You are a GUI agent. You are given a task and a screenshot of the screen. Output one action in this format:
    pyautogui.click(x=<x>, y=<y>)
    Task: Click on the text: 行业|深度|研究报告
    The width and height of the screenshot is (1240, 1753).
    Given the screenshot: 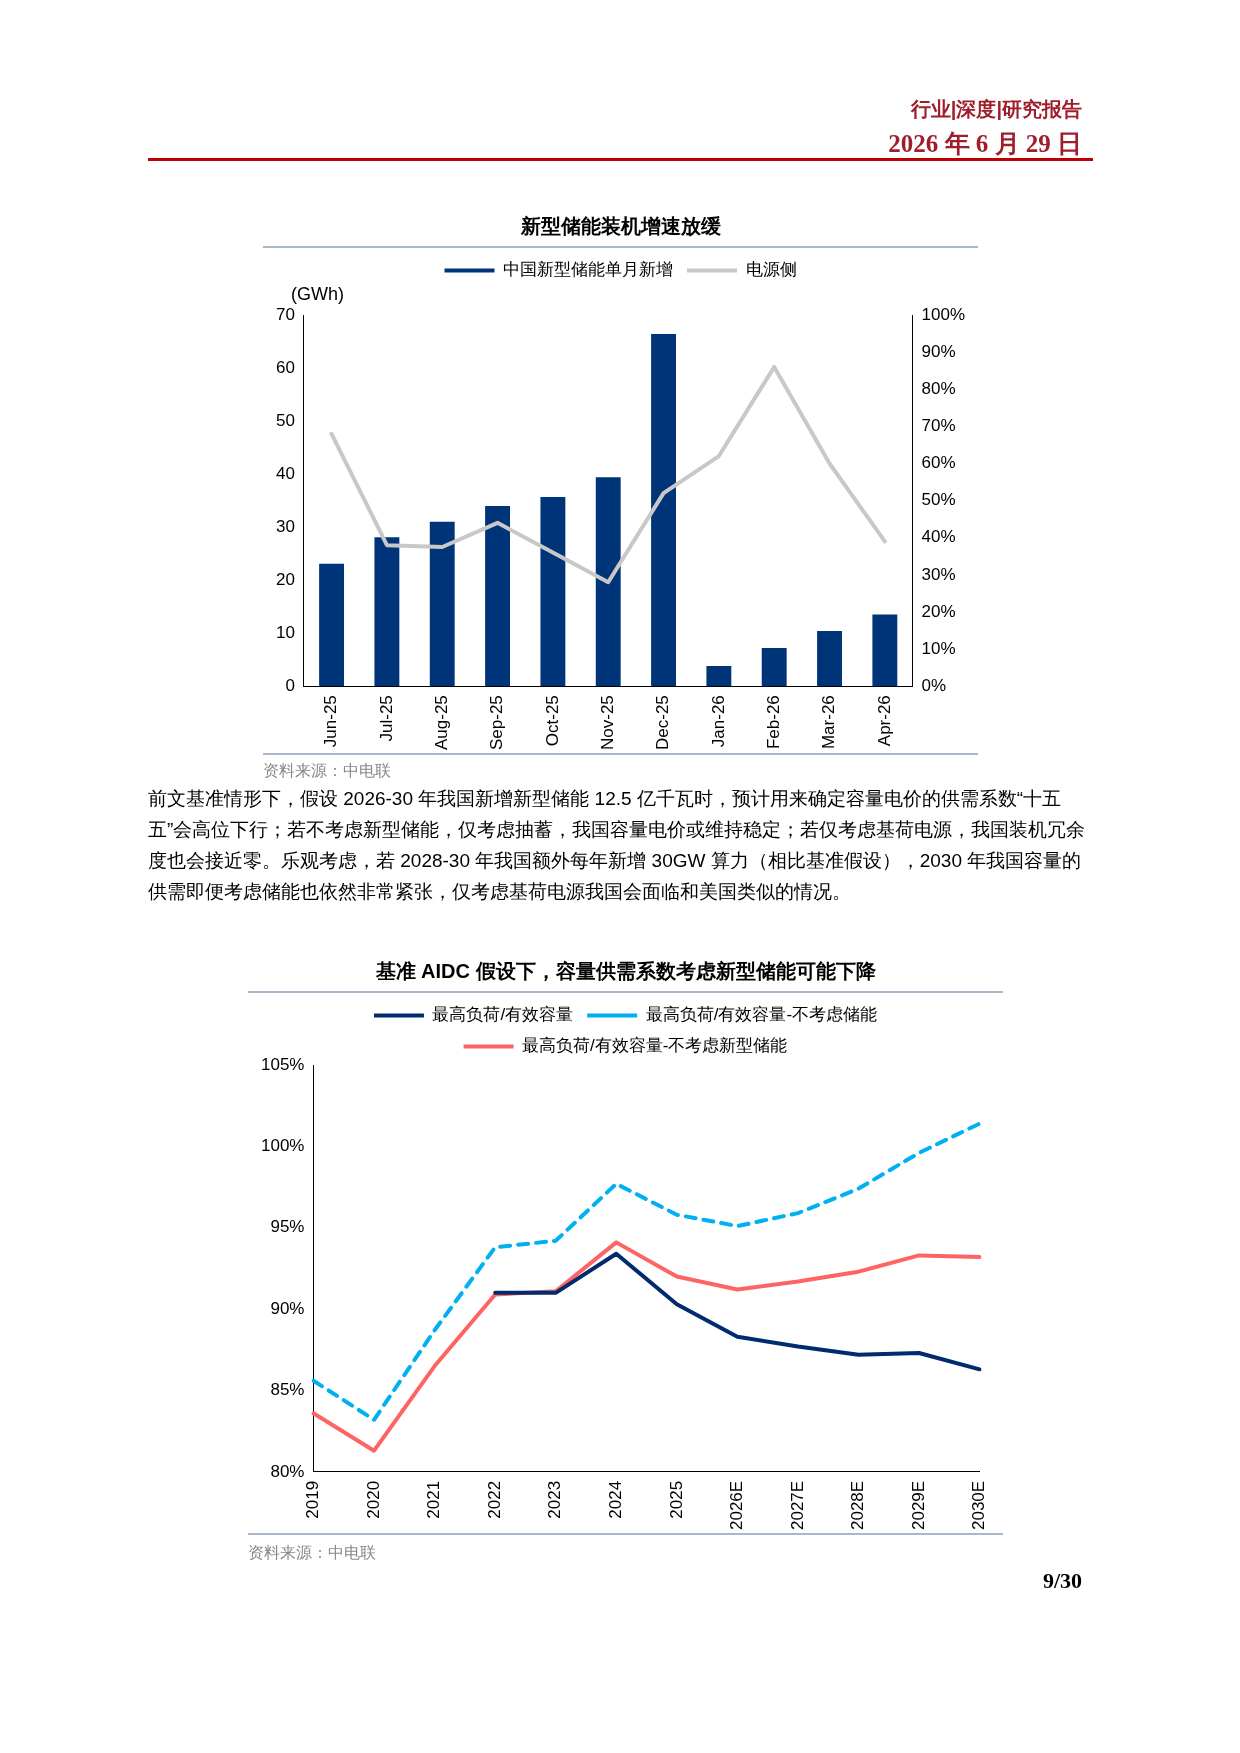 What is the action you would take?
    pyautogui.click(x=995, y=109)
    